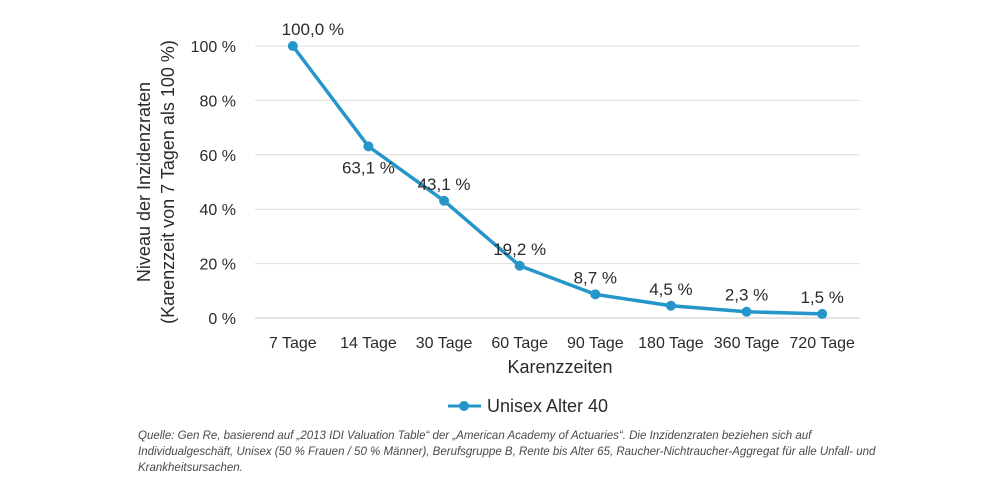 The width and height of the screenshot is (1000, 500). Describe the element at coordinates (670, 289) in the screenshot. I see `data-label: 4,5 %` at that location.